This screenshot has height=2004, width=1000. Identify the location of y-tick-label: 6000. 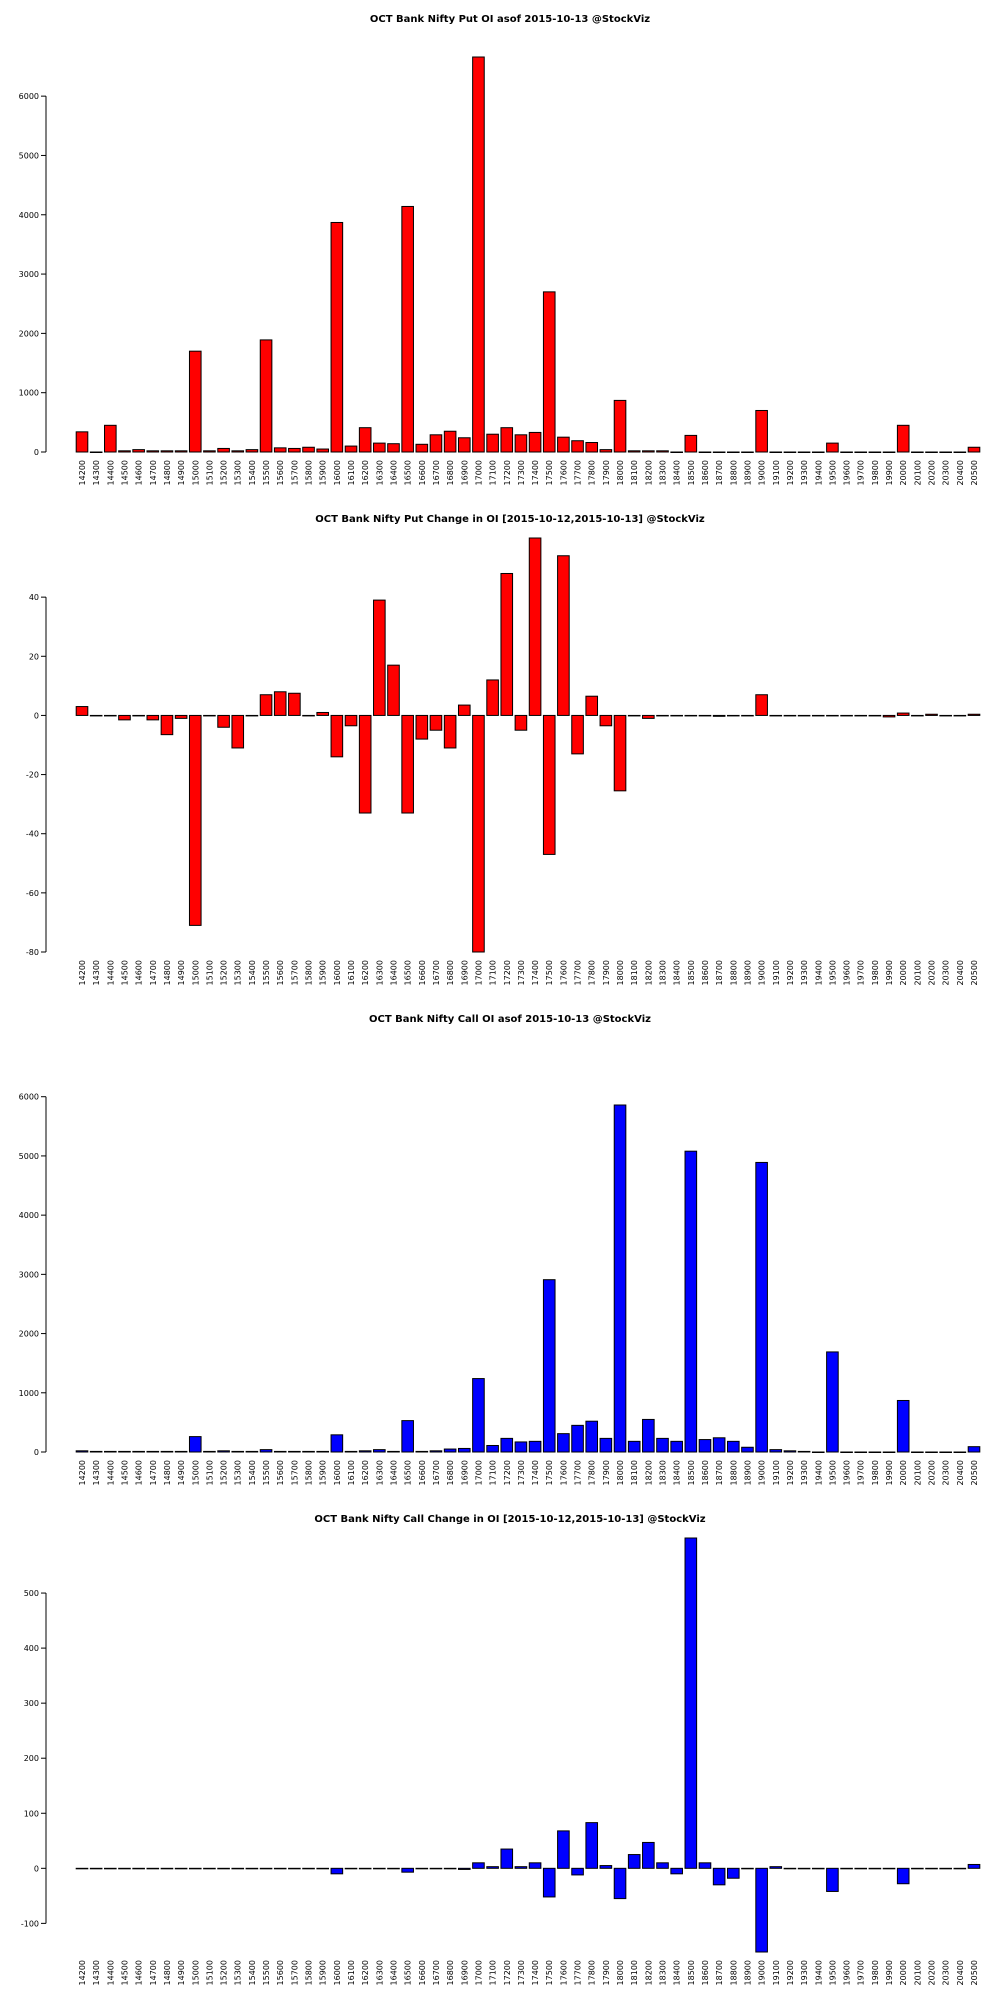
(29, 96).